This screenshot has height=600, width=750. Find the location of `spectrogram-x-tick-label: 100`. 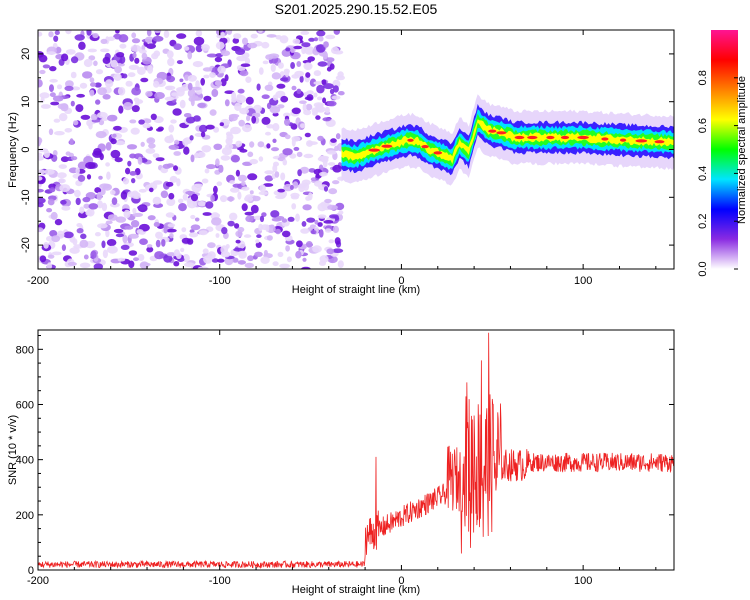

spectrogram-x-tick-label: 100 is located at coordinates (583, 281).